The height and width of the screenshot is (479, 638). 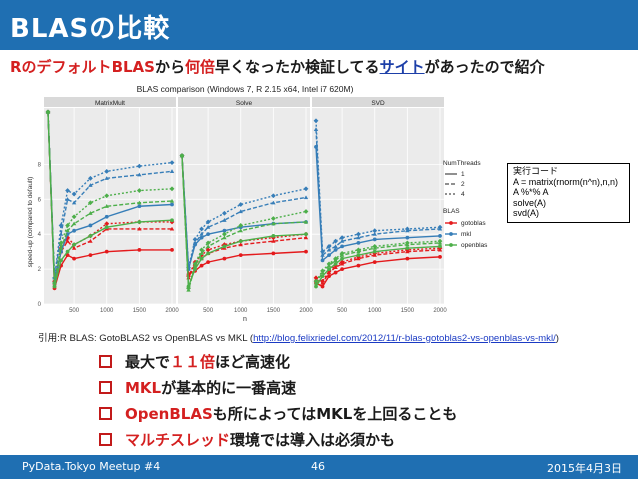 I want to click on slide-header: BLASの比較, so click(x=319, y=25).